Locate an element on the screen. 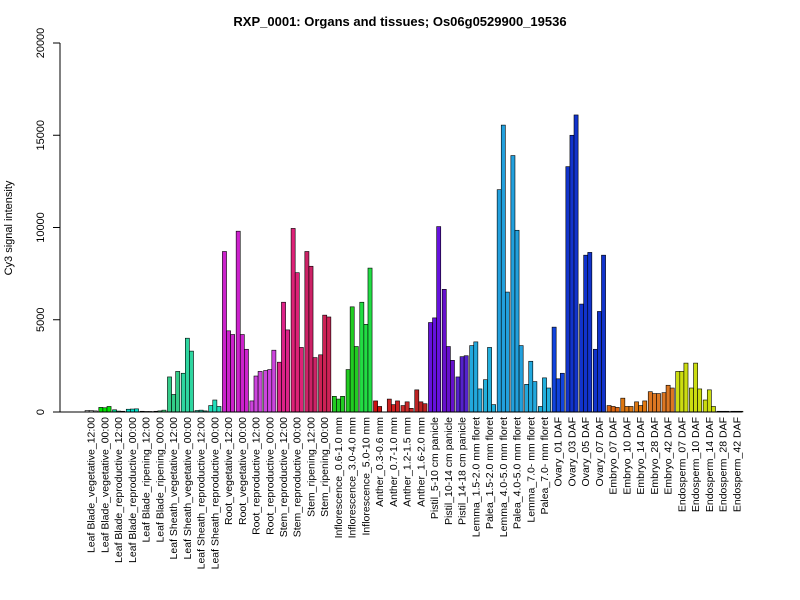 The height and width of the screenshot is (600, 800). x-tick-label: Embryo_07 DAF is located at coordinates (614, 456).